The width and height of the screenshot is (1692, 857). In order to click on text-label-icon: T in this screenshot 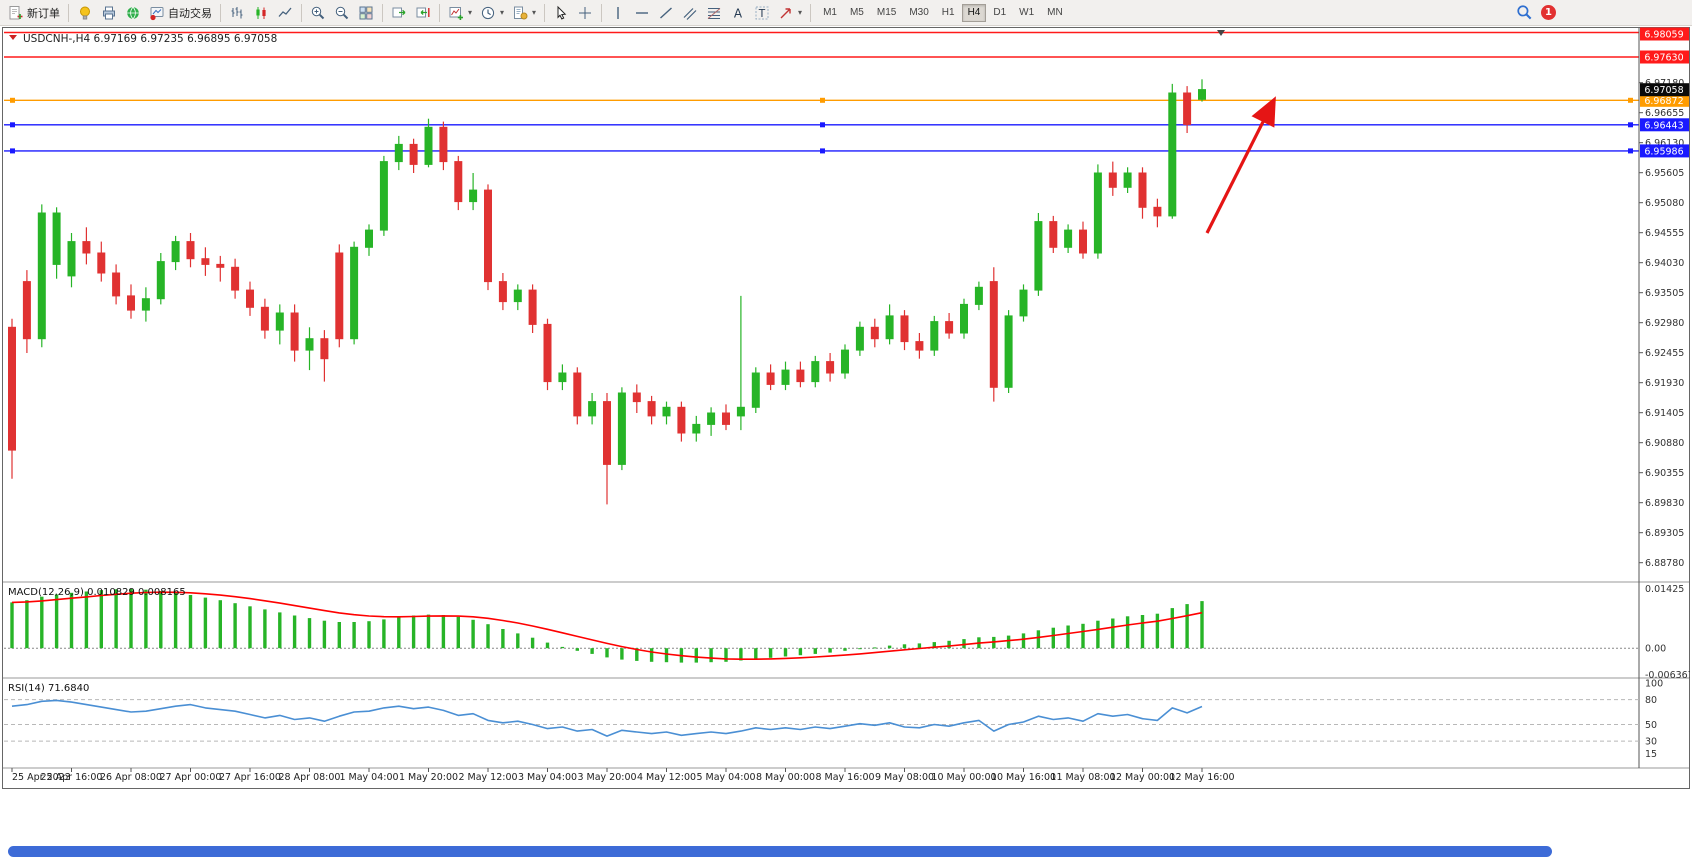, I will do `click(762, 13)`.